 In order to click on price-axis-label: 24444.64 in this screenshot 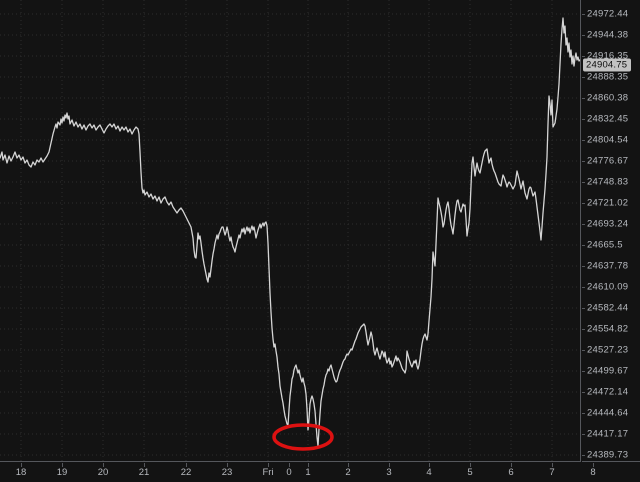, I will do `click(608, 413)`.